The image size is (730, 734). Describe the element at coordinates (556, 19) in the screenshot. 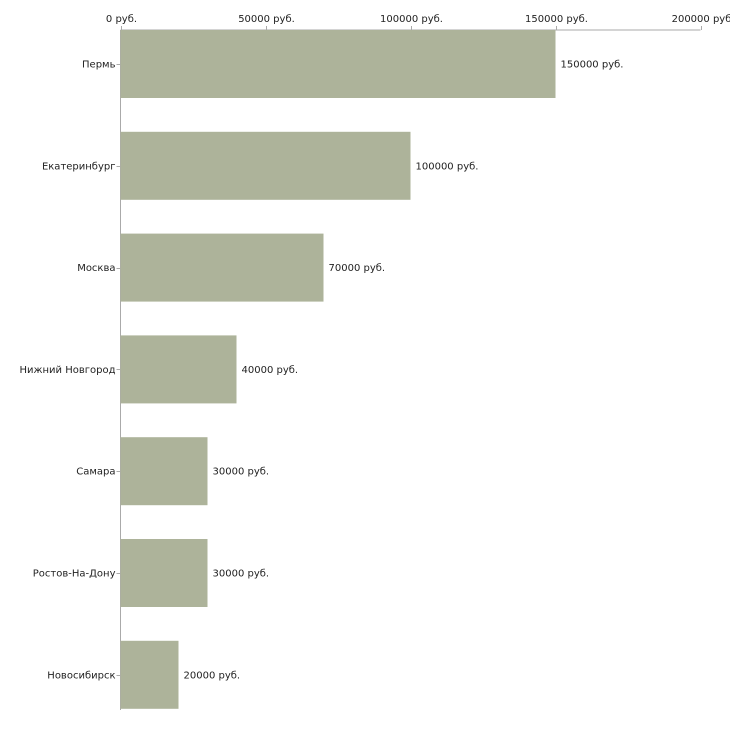

I see `x-tick-label: 150000 руб.` at that location.